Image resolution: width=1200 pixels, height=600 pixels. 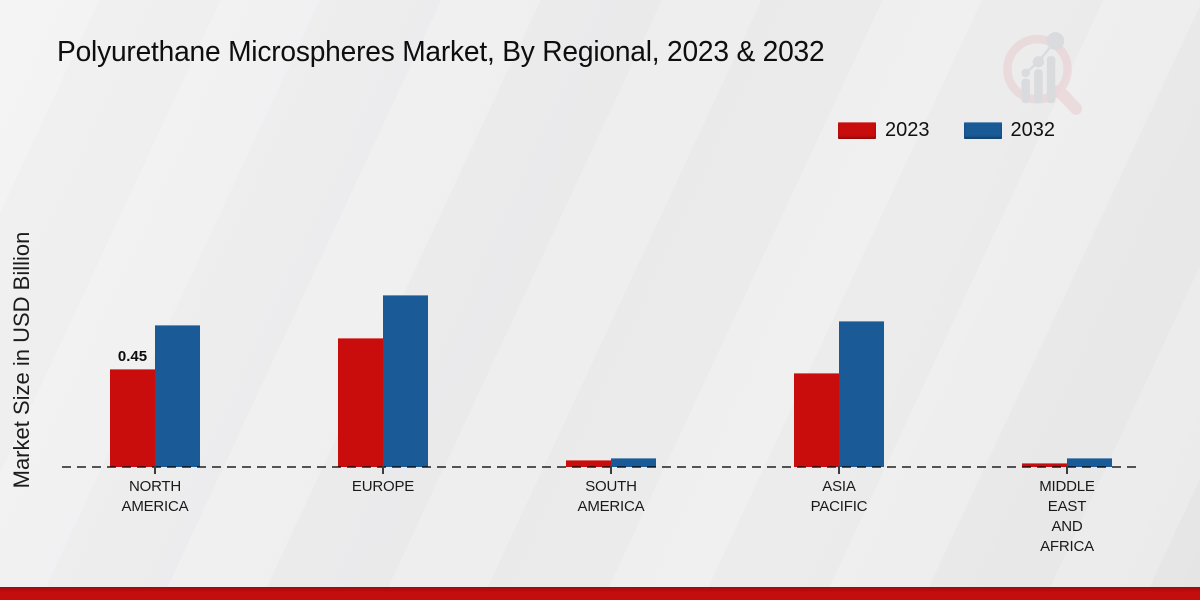 I want to click on bar-2023-north-america, so click(x=132, y=418).